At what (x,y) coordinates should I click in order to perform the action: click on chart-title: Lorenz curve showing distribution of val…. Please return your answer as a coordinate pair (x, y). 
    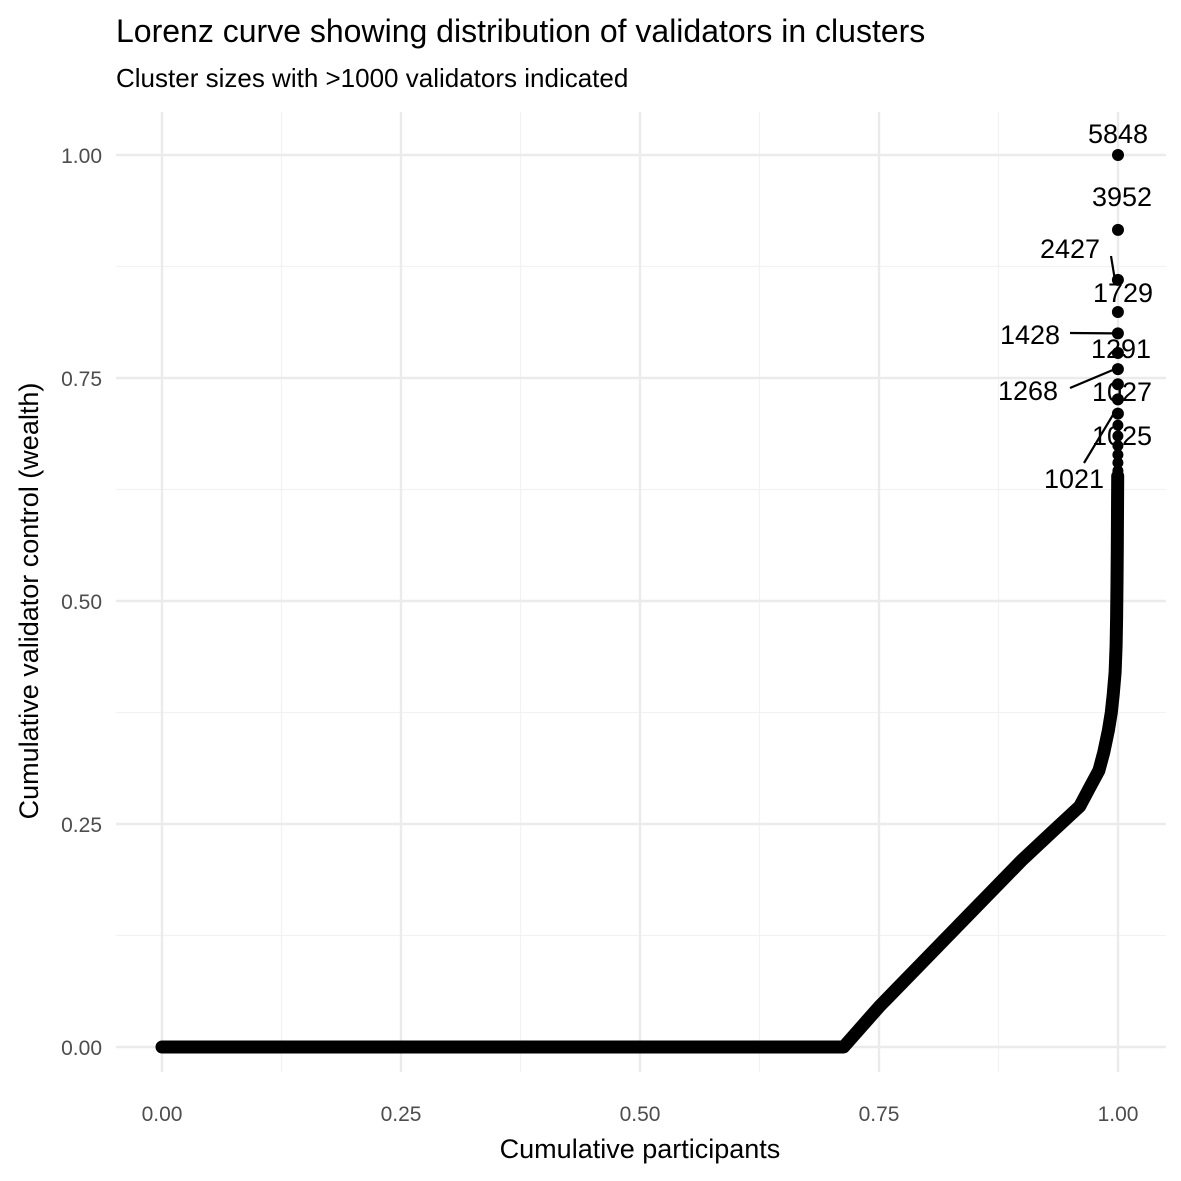
    Looking at the image, I should click on (520, 31).